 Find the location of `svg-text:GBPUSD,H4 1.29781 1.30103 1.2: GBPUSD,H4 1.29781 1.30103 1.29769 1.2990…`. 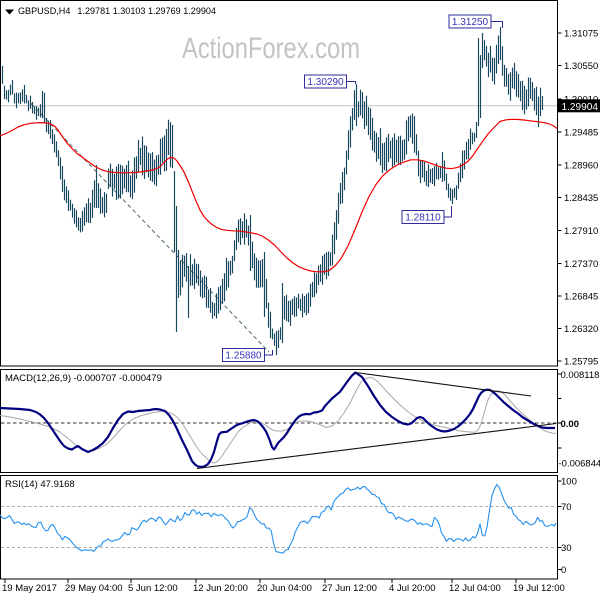

svg-text:GBPUSD,H4 1.29781 1.30103 1.2: GBPUSD,H4 1.29781 1.30103 1.29769 1.2990… is located at coordinates (117, 11).